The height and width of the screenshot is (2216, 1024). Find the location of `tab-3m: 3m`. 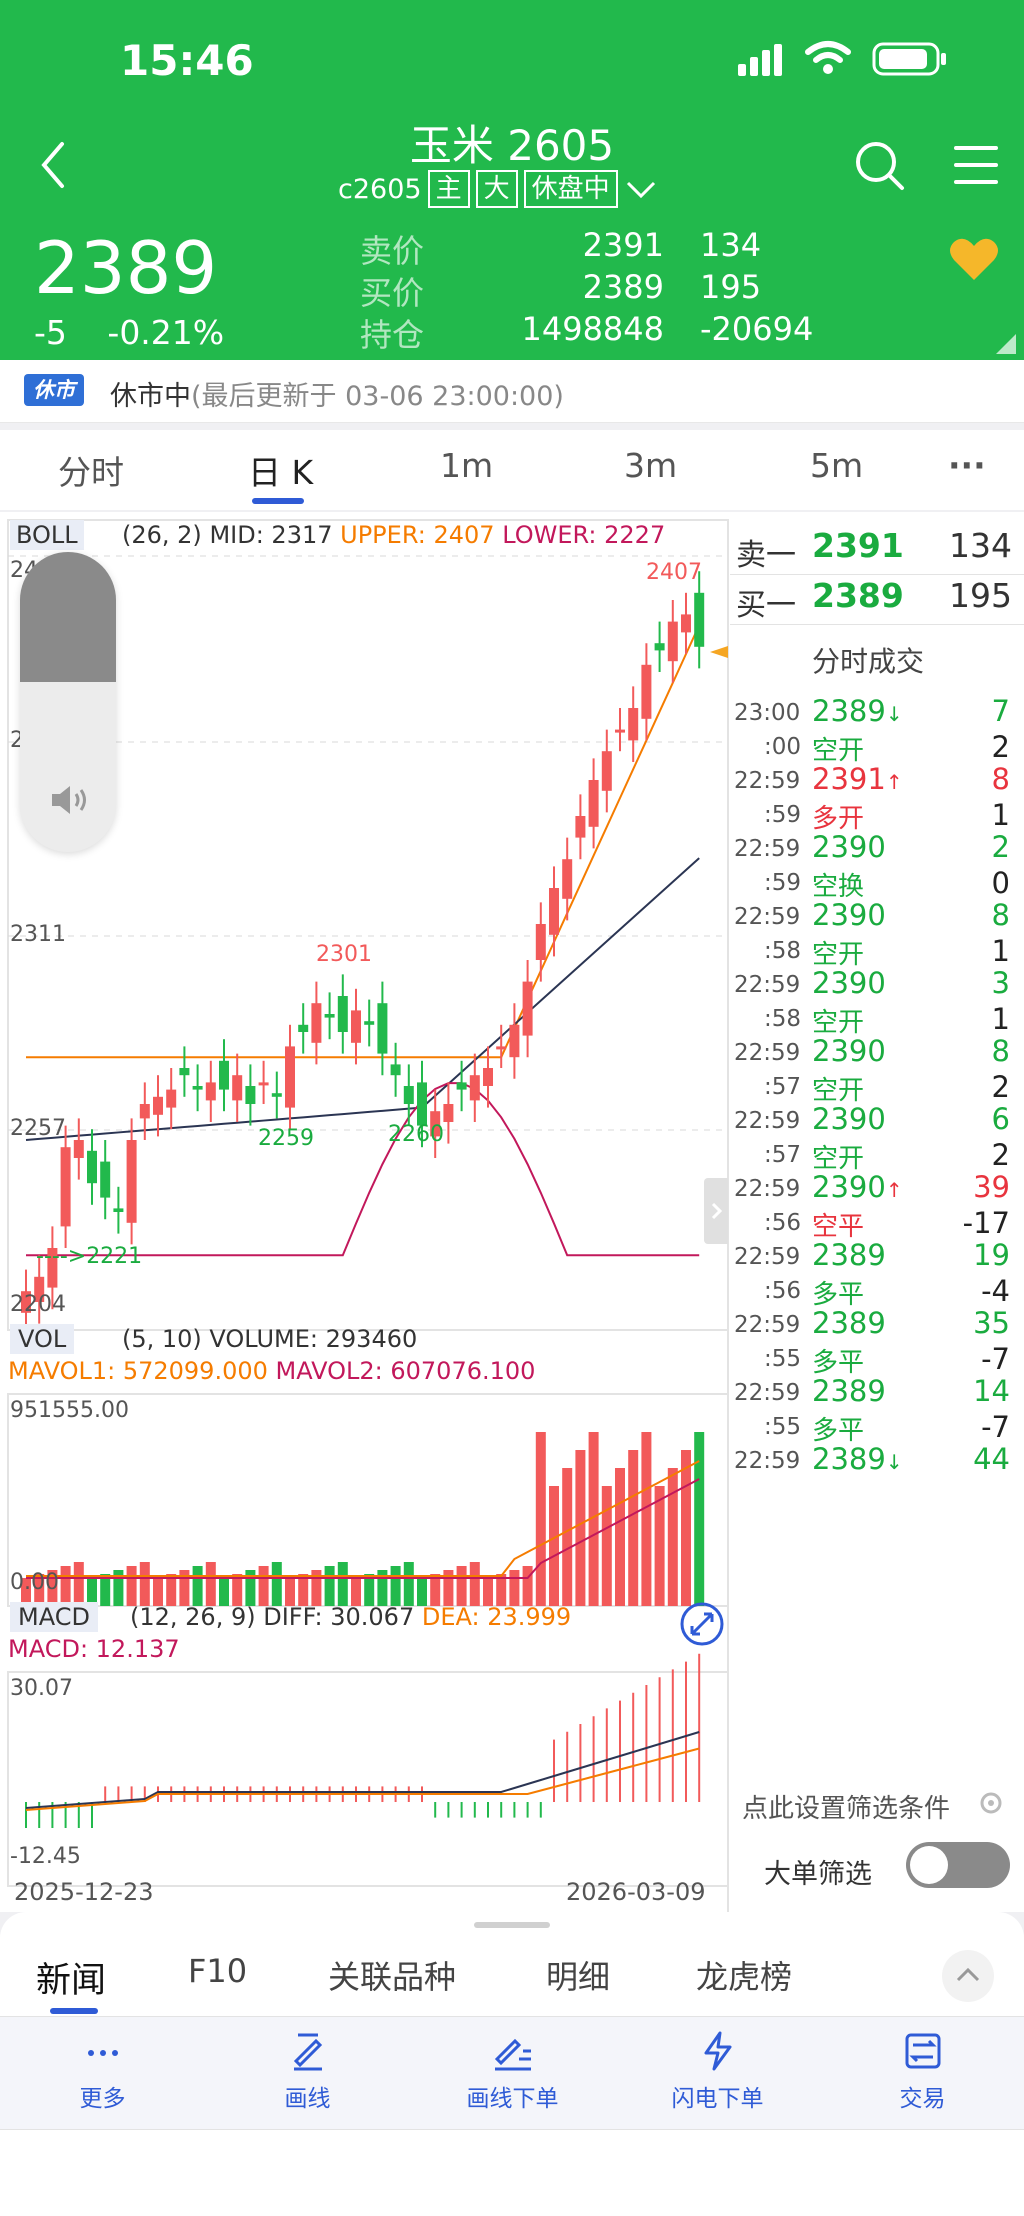

tab-3m: 3m is located at coordinates (651, 465).